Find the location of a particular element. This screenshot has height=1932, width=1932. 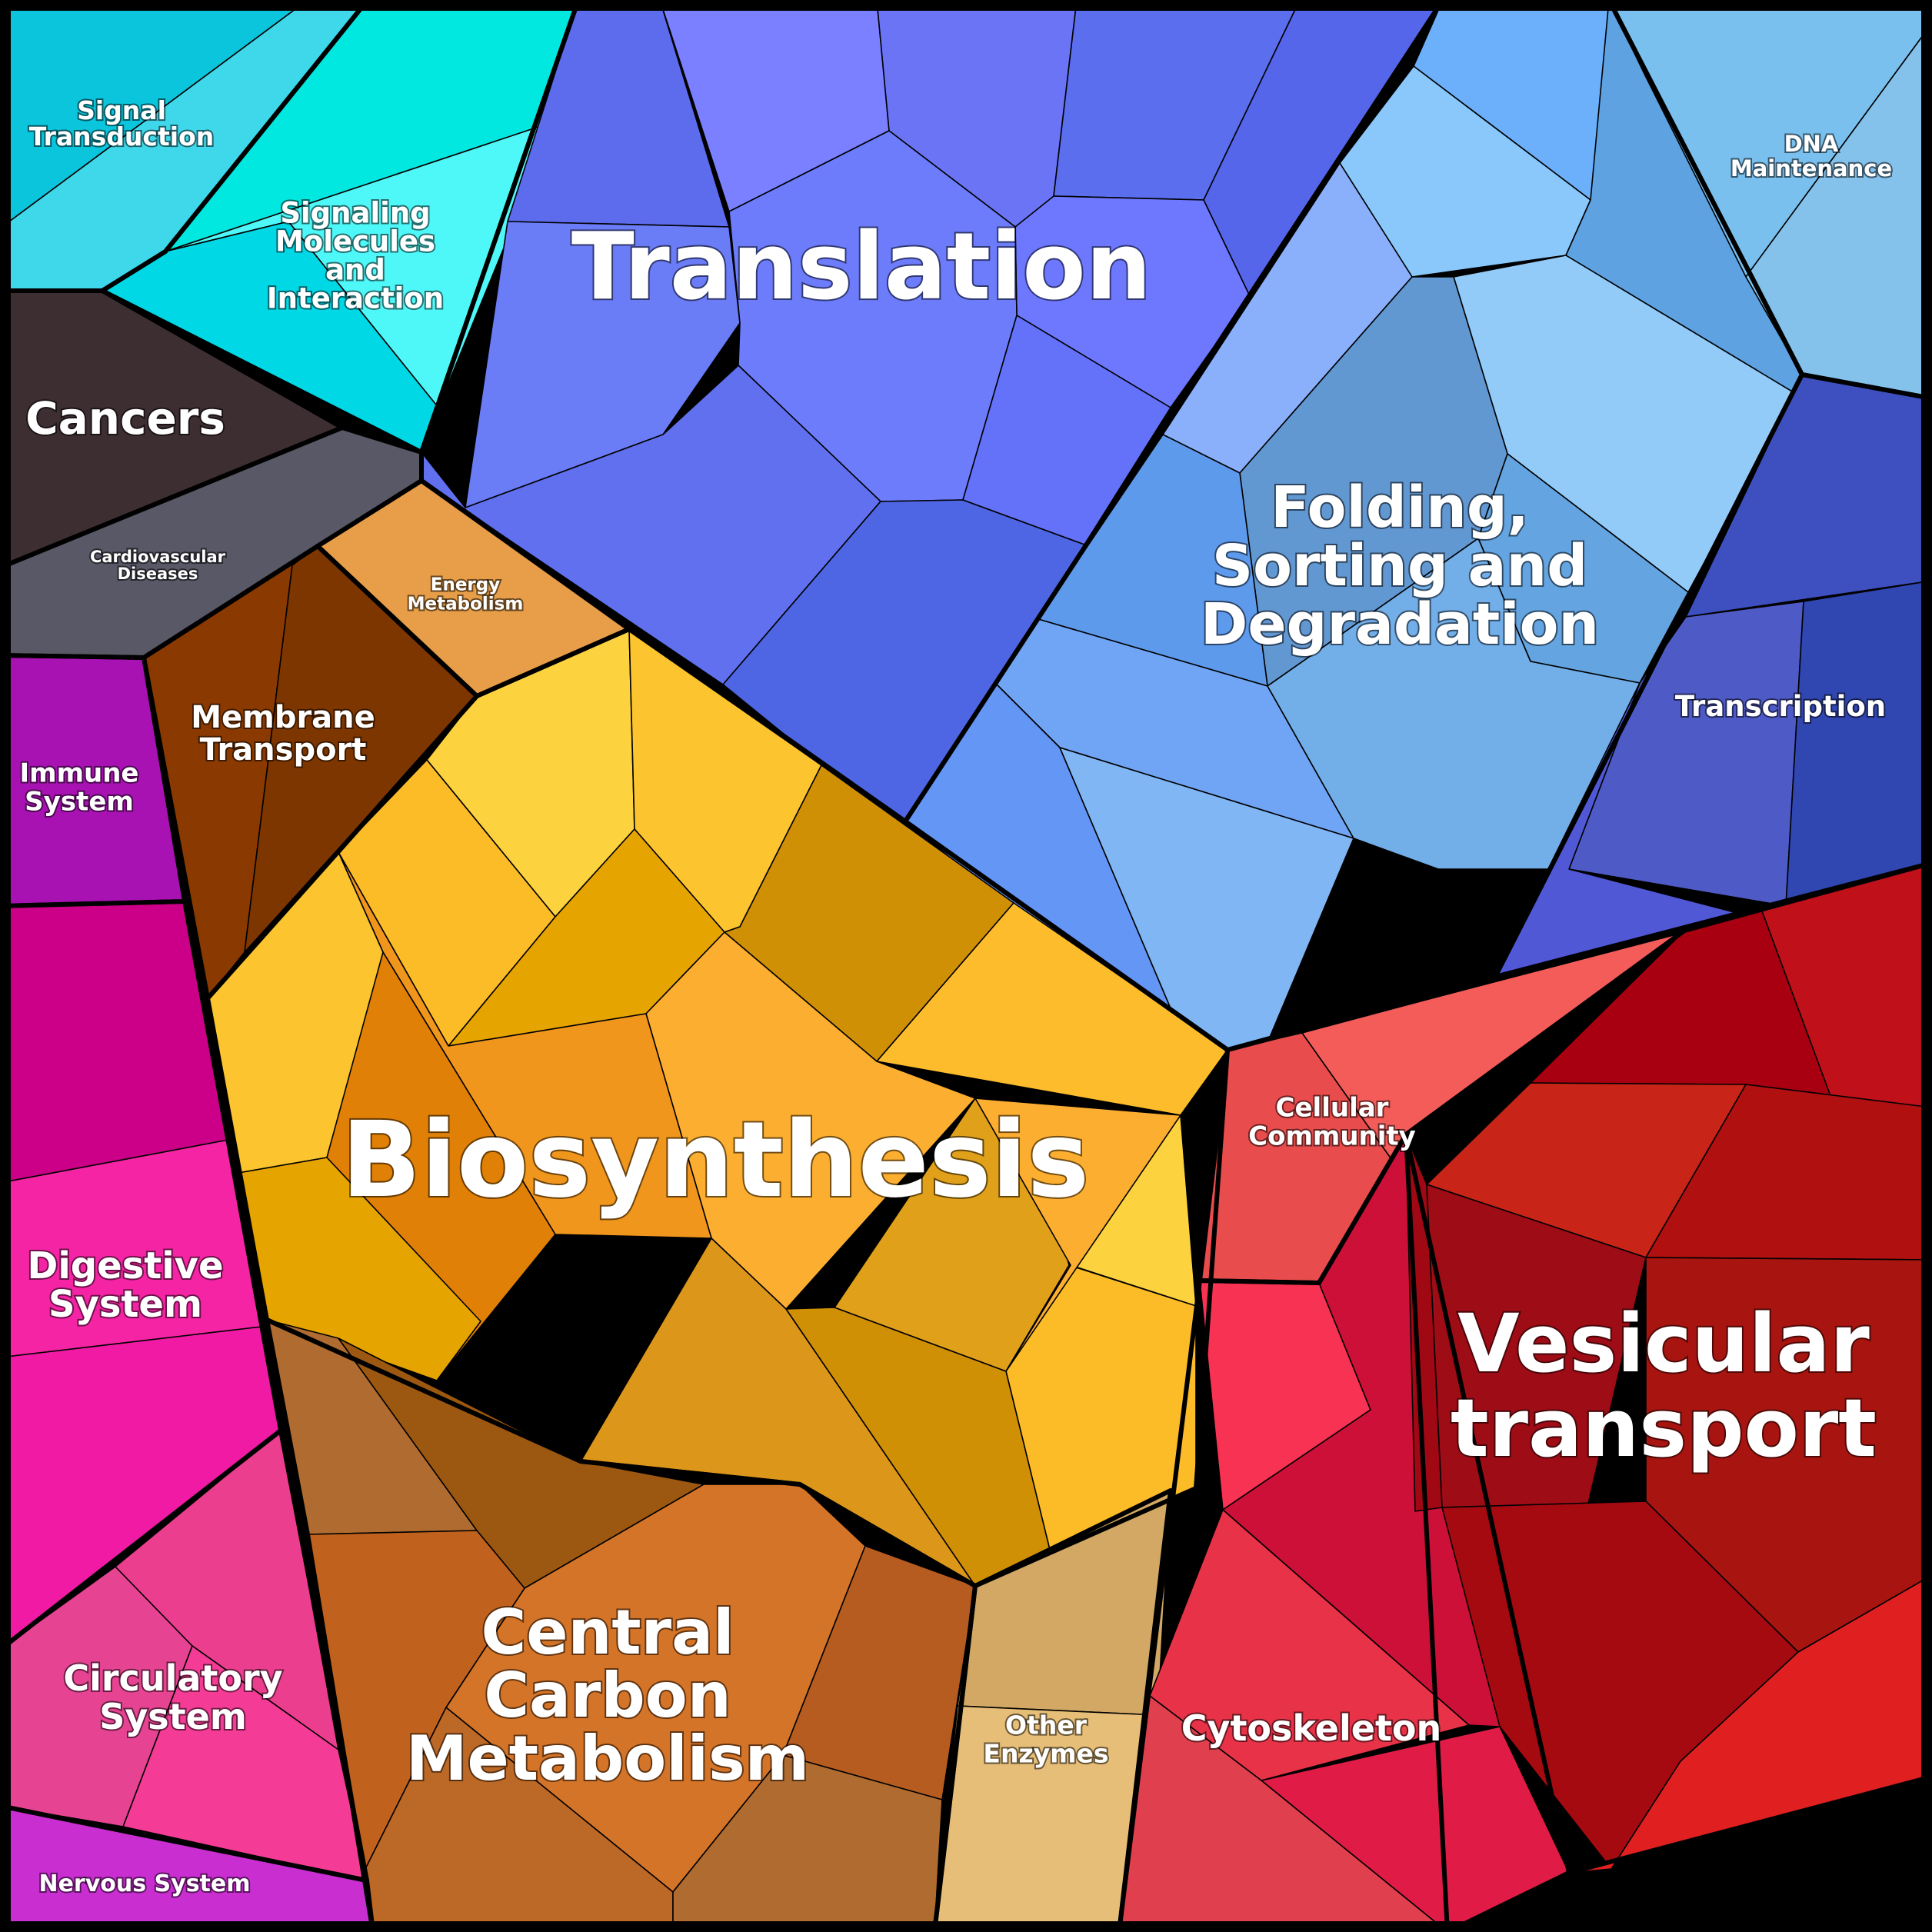

region-other-enzymes is located at coordinates (1052, 1711).